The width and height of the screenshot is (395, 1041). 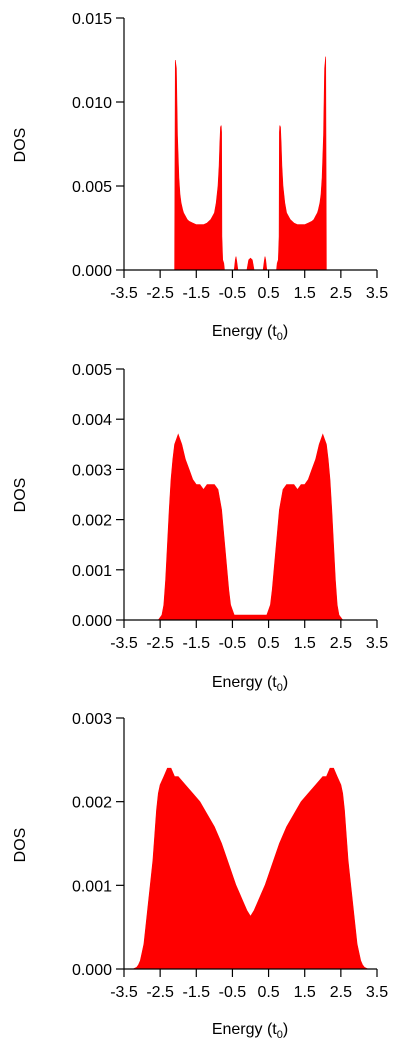 What do you see at coordinates (92, 803) in the screenshot?
I see `y-tick-label-3-2: 0.002` at bounding box center [92, 803].